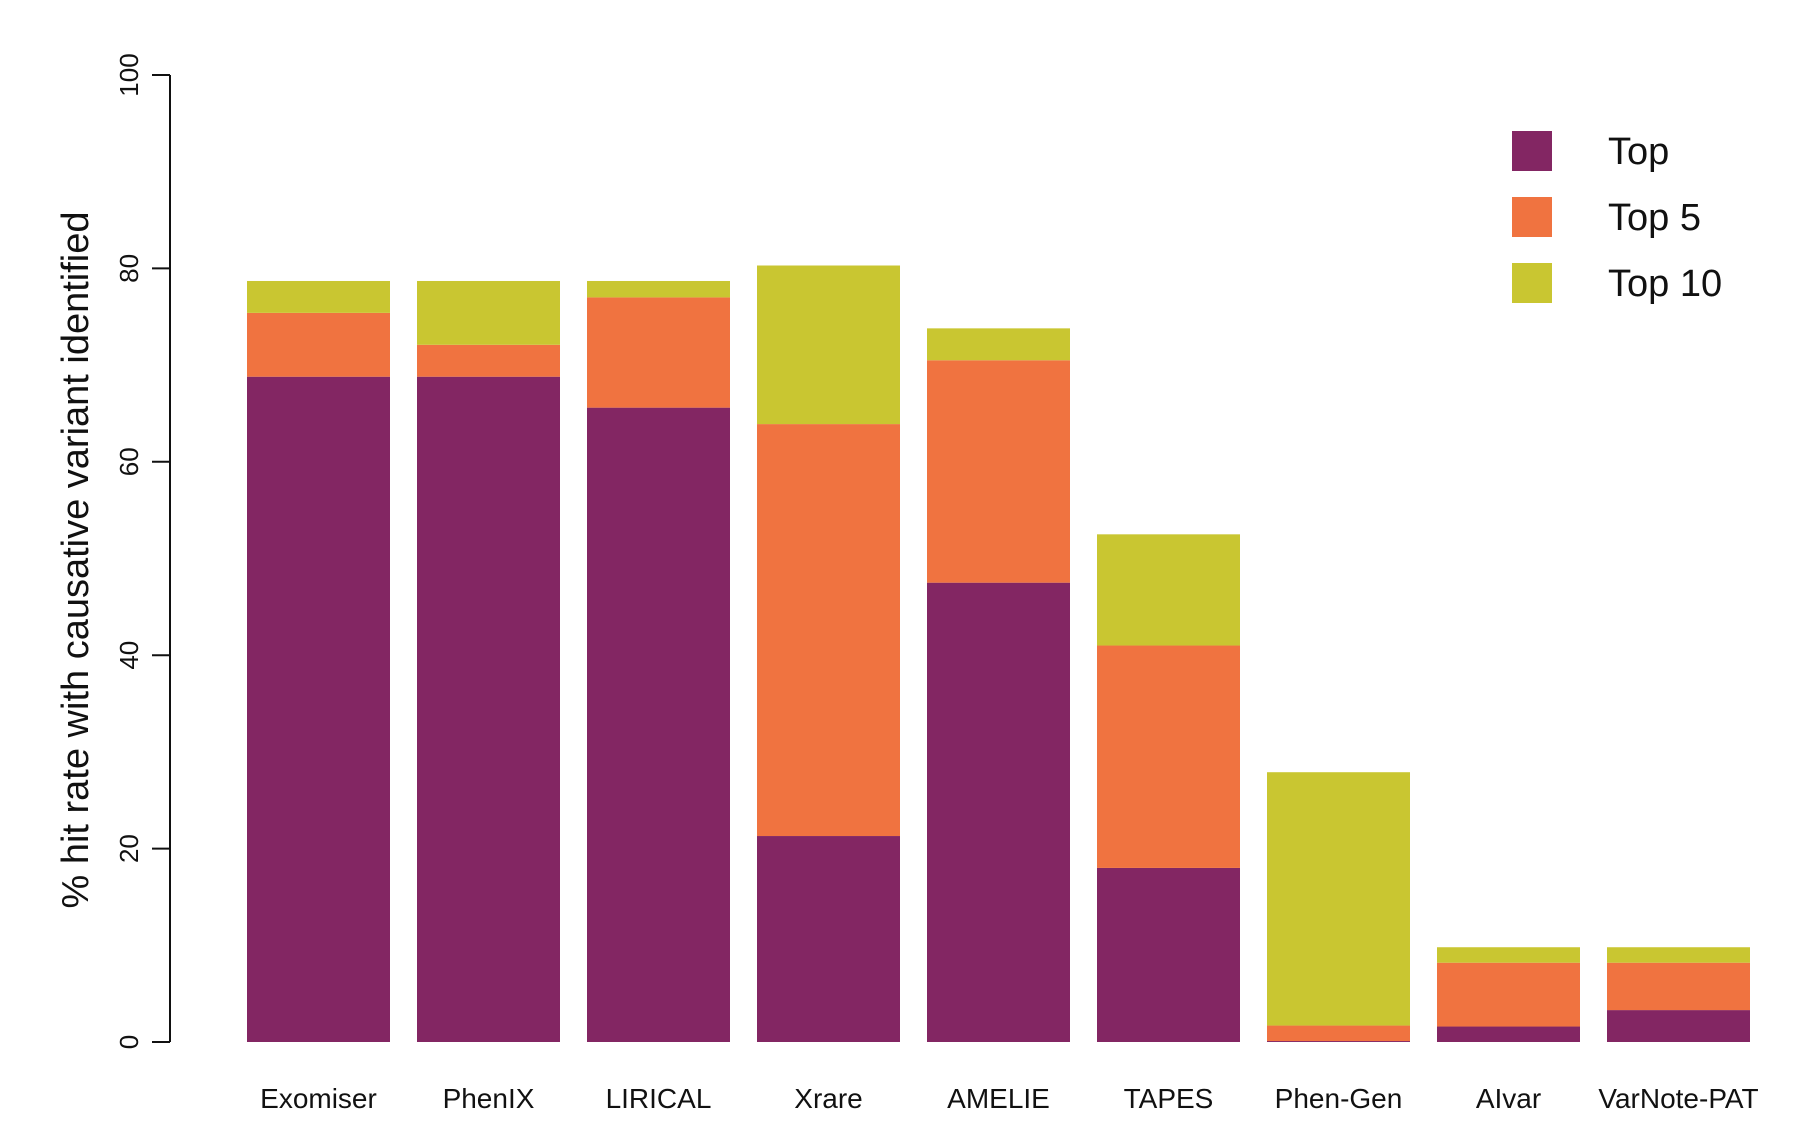  I want to click on x-category-label: LIRICAL, so click(659, 1098).